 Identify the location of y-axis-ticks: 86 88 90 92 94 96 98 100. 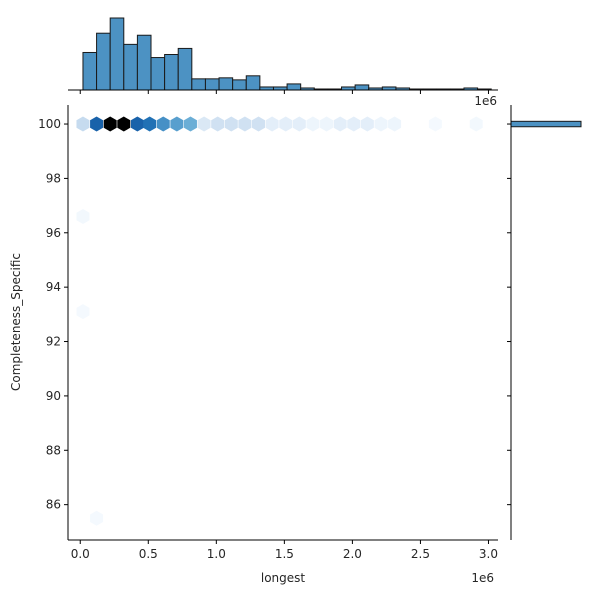
(53, 314).